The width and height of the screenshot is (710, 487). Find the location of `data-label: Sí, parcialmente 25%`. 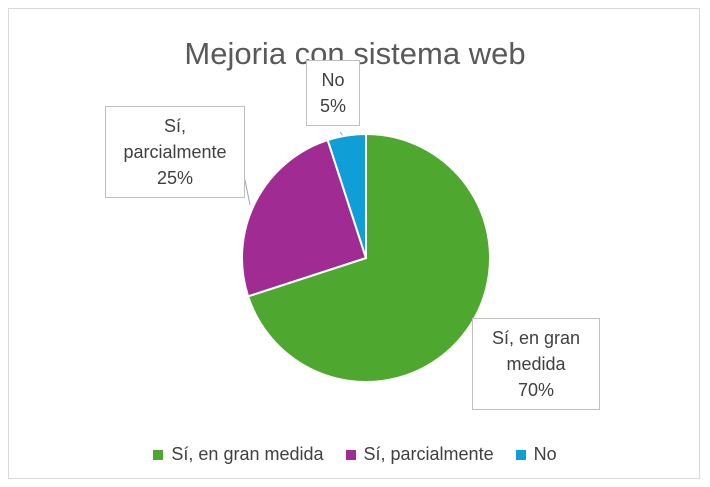

data-label: Sí, parcialmente 25% is located at coordinates (175, 152).